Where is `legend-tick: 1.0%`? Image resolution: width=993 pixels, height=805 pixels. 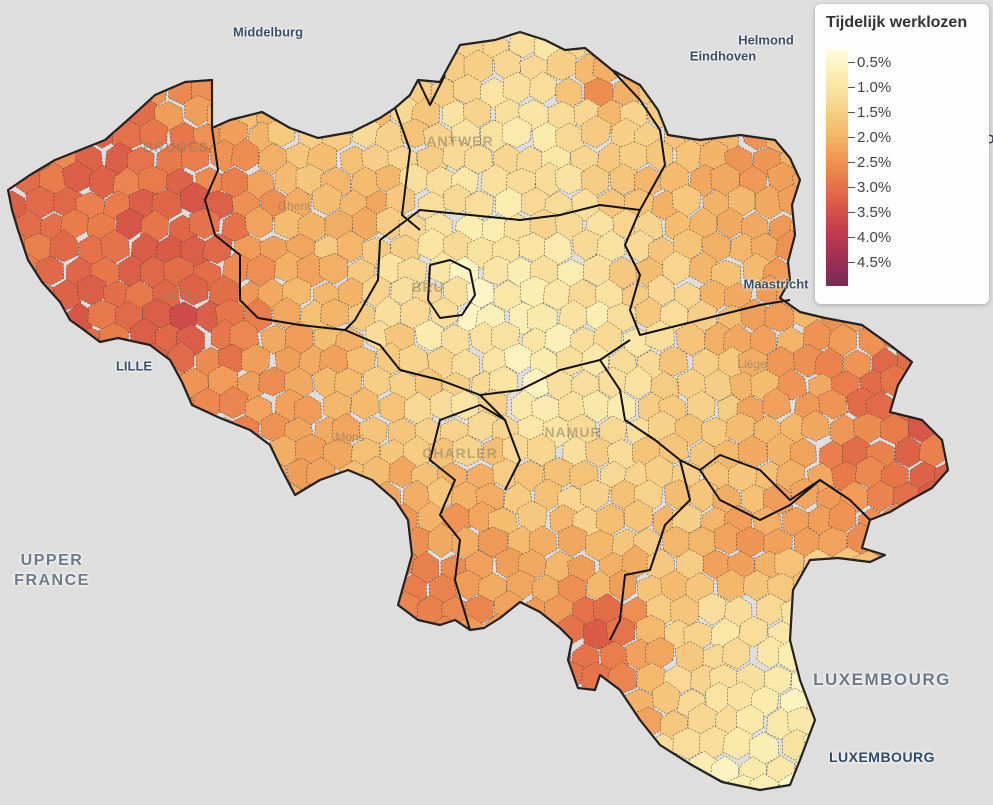 legend-tick: 1.0% is located at coordinates (870, 87).